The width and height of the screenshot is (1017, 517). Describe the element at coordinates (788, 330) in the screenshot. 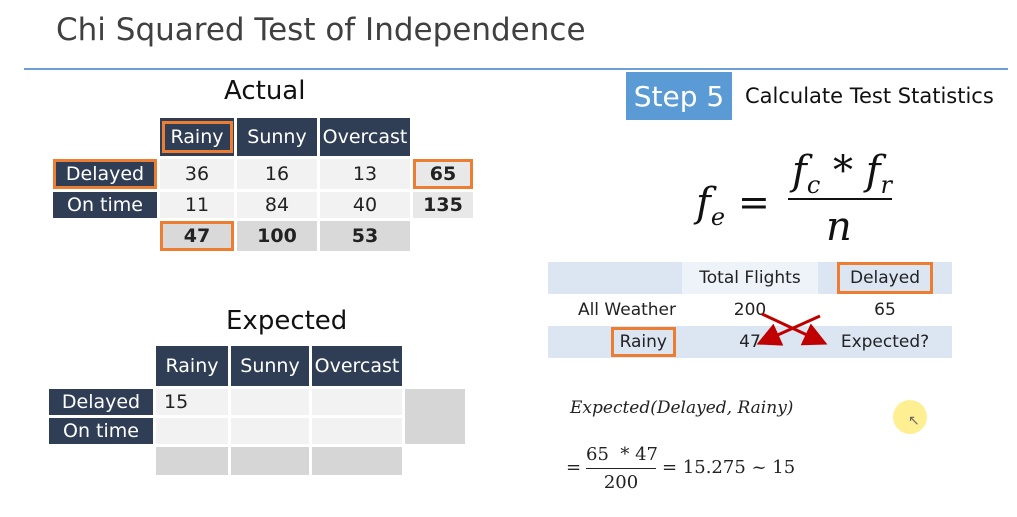

I see `arrow-delayed-to-rainy` at that location.